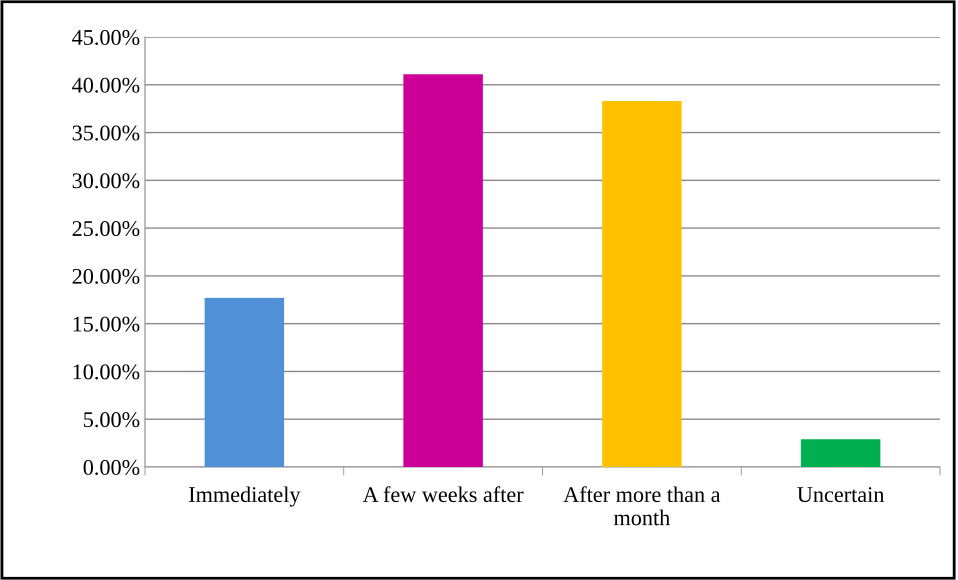  I want to click on x-tick-label: After more than a month, so click(641, 506).